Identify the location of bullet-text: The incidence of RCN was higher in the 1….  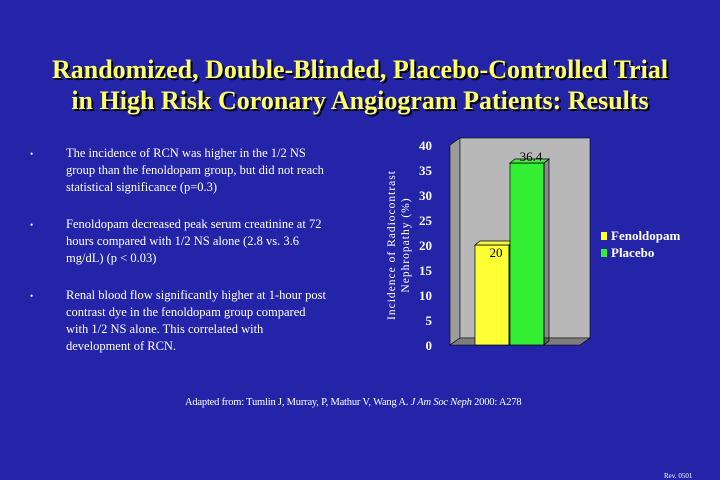
(195, 170).